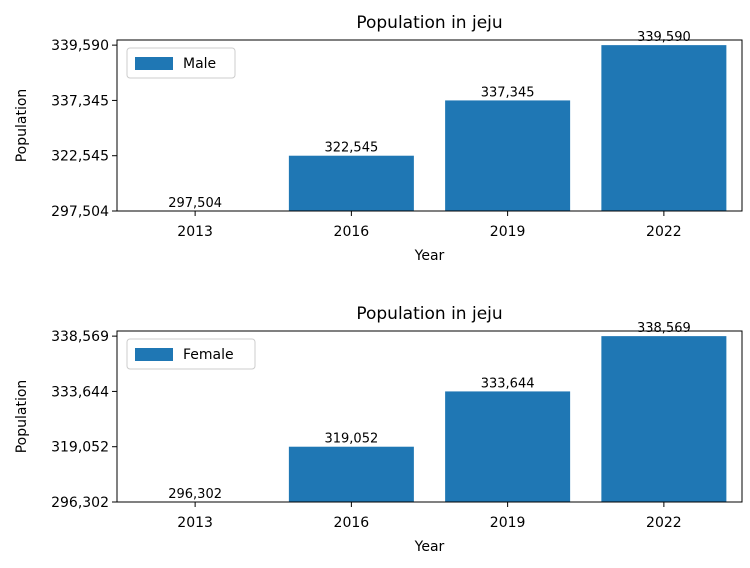  Describe the element at coordinates (195, 203) in the screenshot. I see `data-label: 297,504` at that location.